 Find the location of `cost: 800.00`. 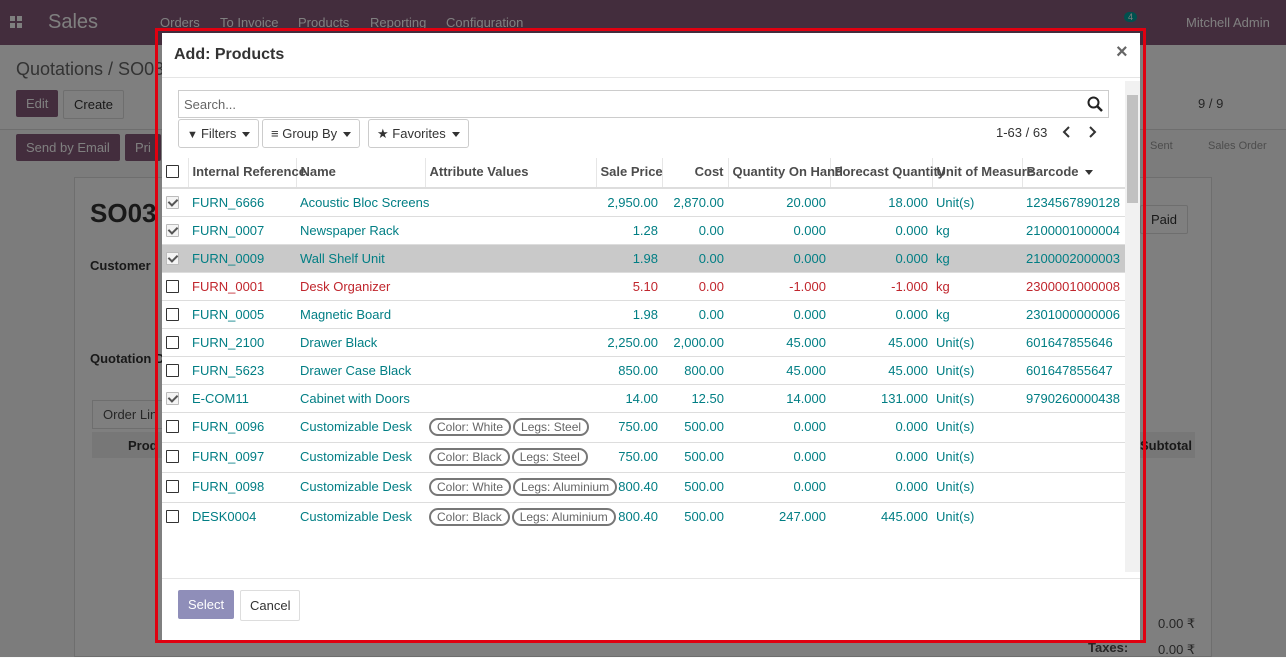

cost: 800.00 is located at coordinates (704, 370).